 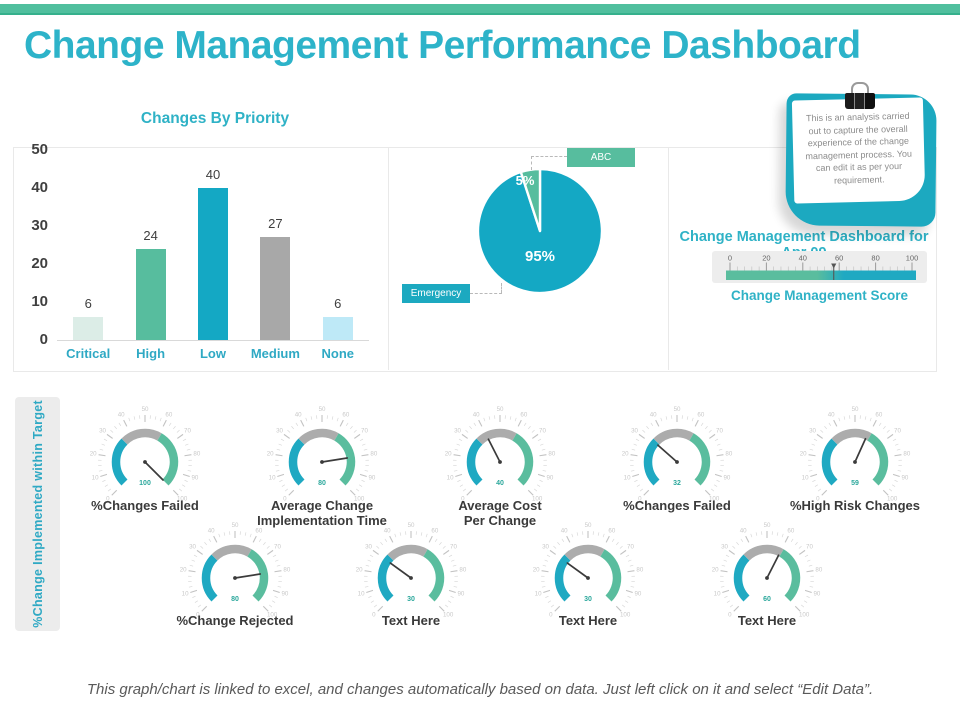 What do you see at coordinates (411, 570) in the screenshot?
I see `gauge-dial: 0 10 20 30 40 50 60 70 80 90 100 30` at bounding box center [411, 570].